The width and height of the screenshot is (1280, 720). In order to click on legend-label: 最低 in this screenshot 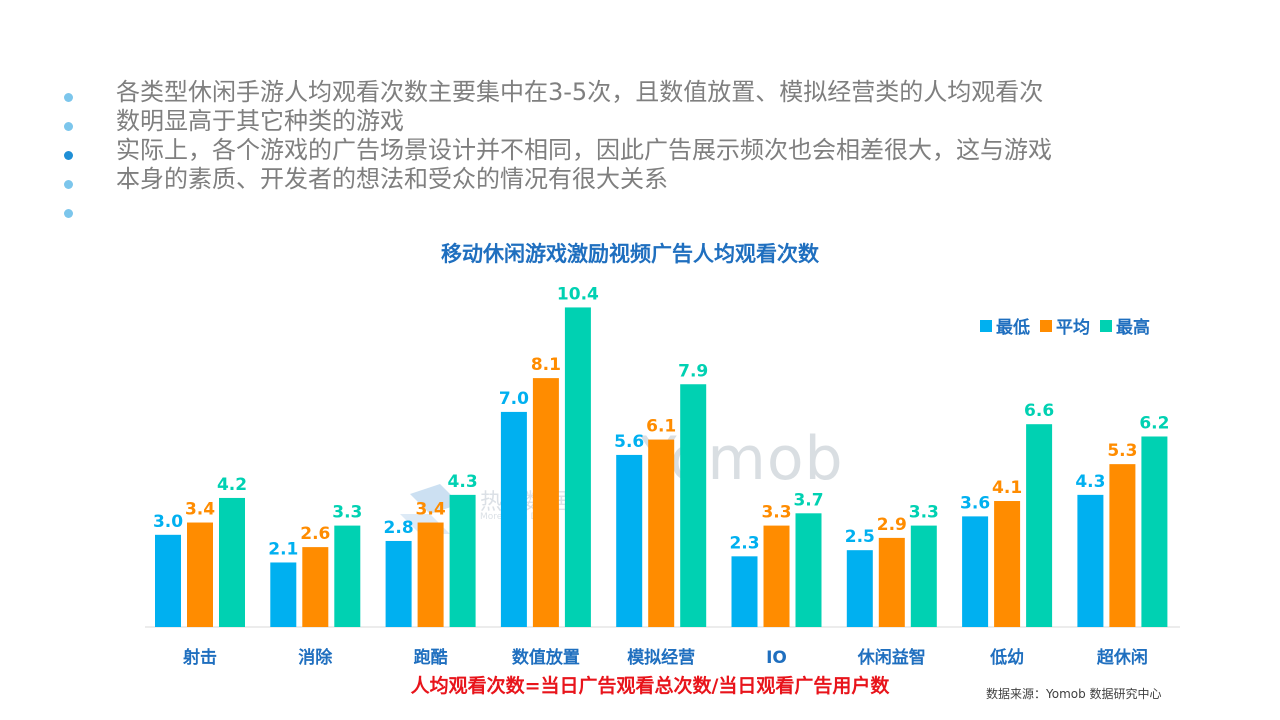, I will do `click(1013, 328)`.